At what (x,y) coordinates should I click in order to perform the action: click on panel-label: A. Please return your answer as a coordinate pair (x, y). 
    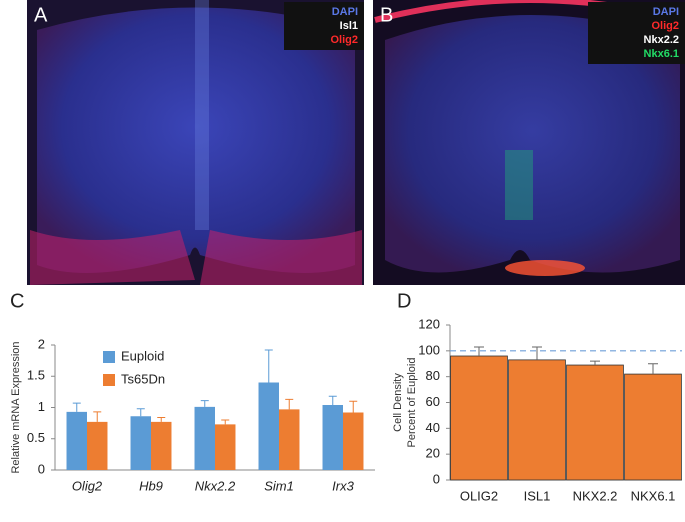
    Looking at the image, I should click on (41, 15).